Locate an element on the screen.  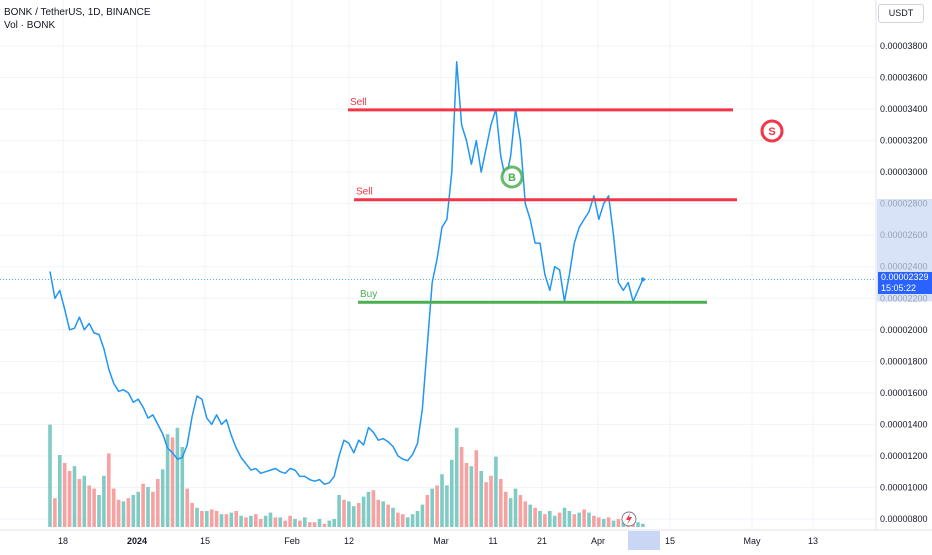
last-price-tag: 0.00002329 15:05:22 is located at coordinates (905, 283).